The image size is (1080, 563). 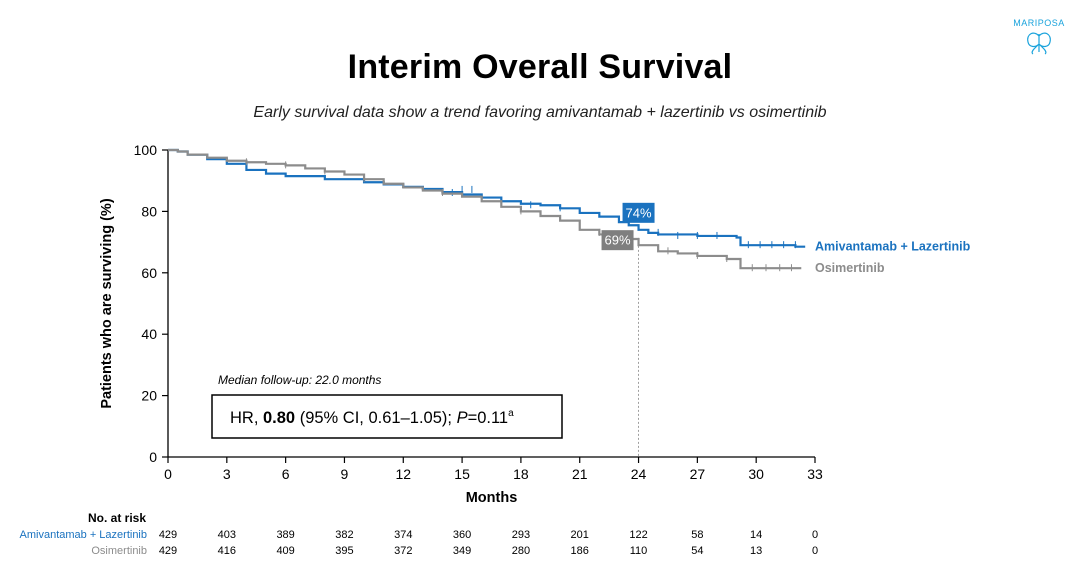 I want to click on risk-value: 372, so click(x=403, y=551).